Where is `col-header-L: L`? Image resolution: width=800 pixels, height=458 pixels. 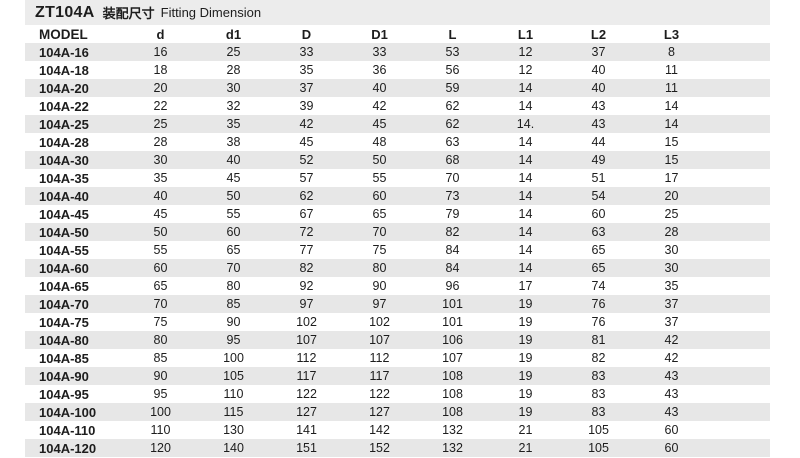
col-header-L: L is located at coordinates (452, 34).